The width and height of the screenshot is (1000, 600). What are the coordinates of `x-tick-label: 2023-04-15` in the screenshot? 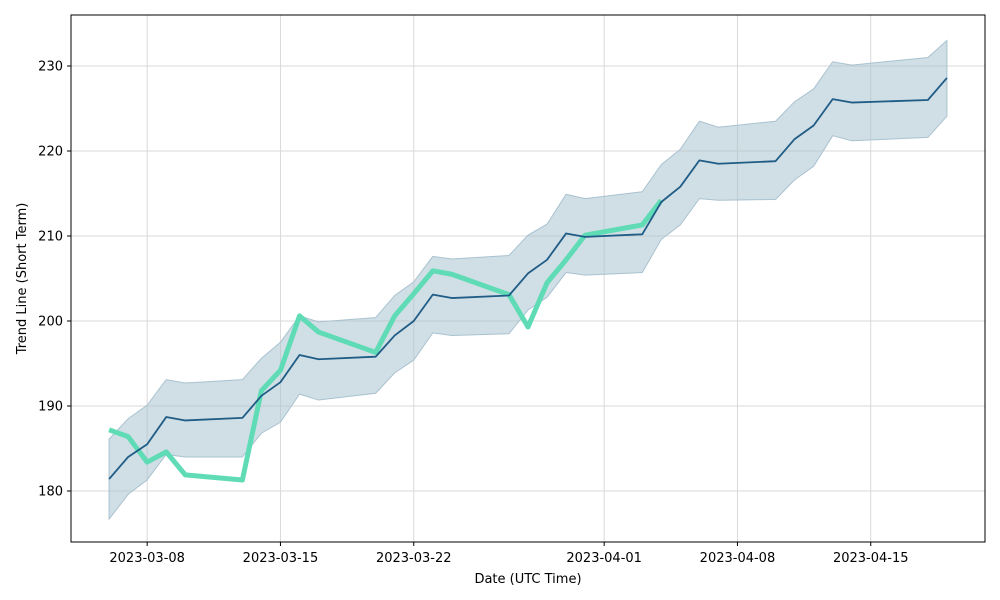 It's located at (871, 558).